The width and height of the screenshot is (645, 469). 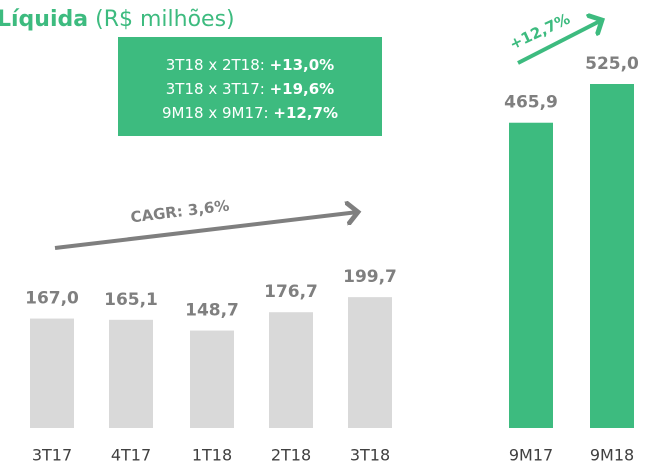 What do you see at coordinates (305, 113) in the screenshot?
I see `comparison-value: +12,7%` at bounding box center [305, 113].